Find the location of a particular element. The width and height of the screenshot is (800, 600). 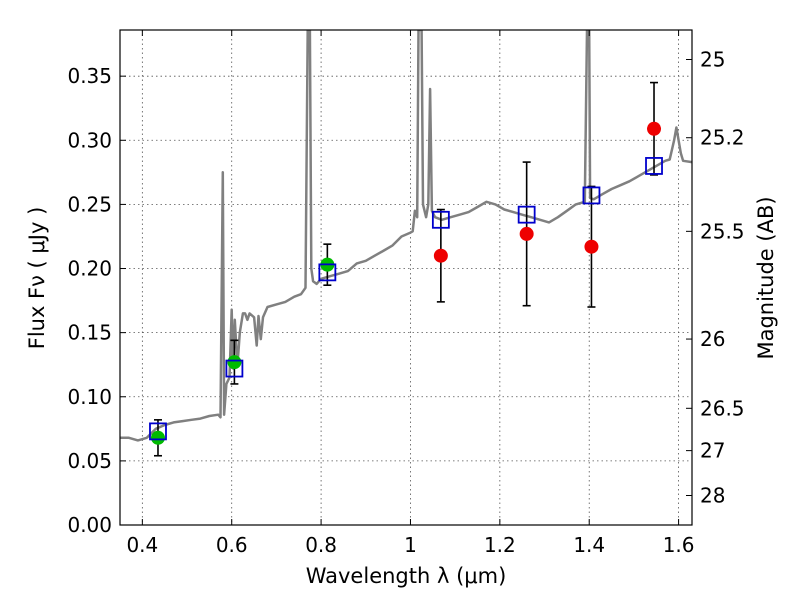

x-tick-label: 0.4 is located at coordinates (142, 545).